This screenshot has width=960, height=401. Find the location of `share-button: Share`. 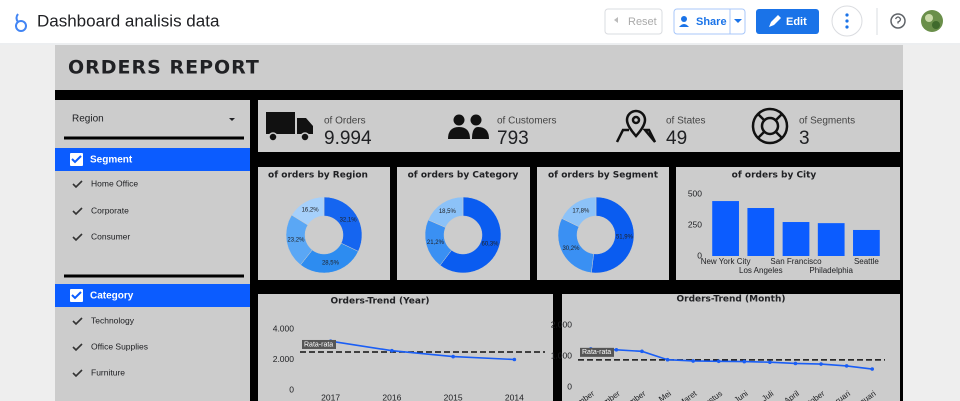

share-button: Share is located at coordinates (709, 21).